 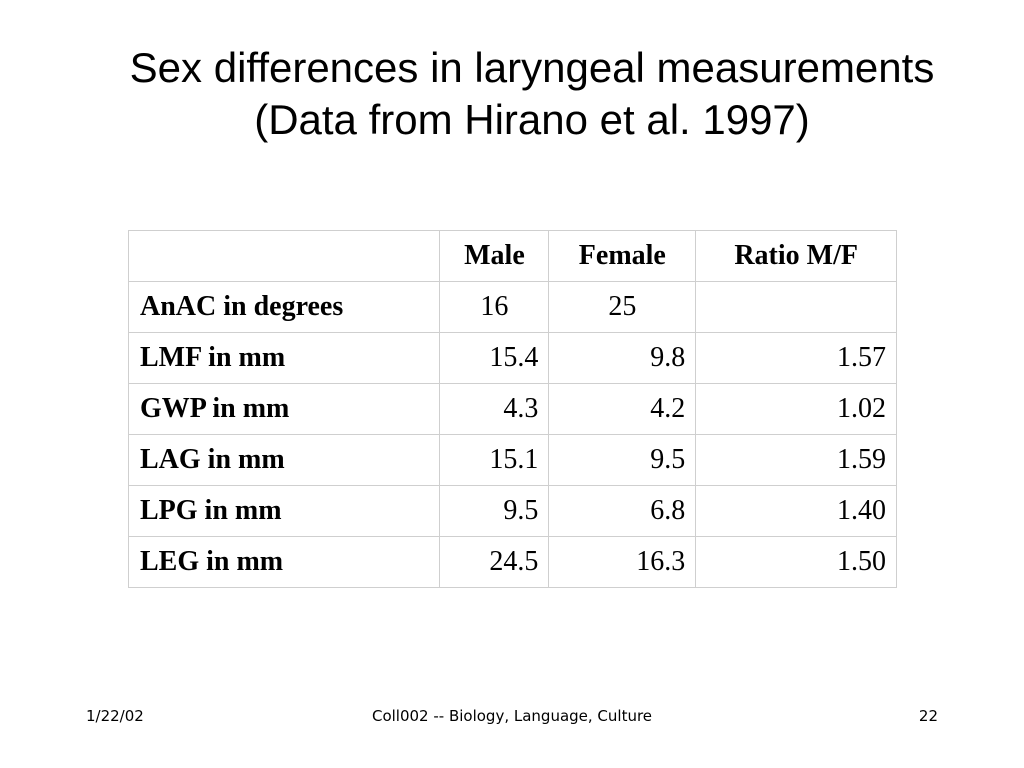 What do you see at coordinates (796, 409) in the screenshot?
I see `ratio-value: 1.02` at bounding box center [796, 409].